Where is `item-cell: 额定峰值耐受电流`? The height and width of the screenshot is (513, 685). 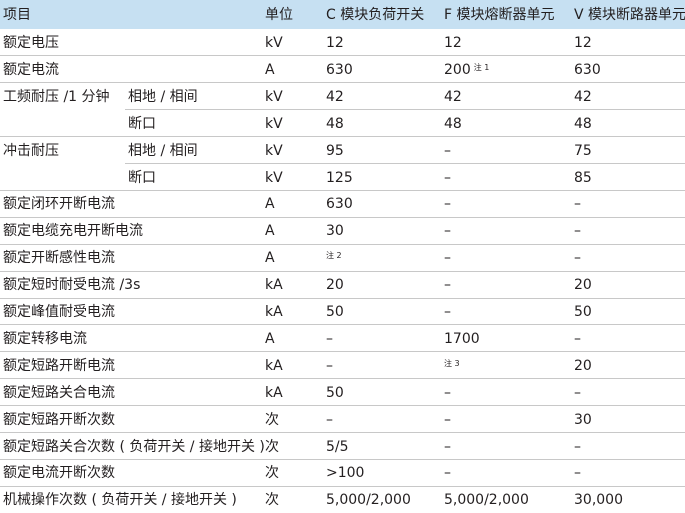
item-cell: 额定峰值耐受电流 is located at coordinates (59, 312).